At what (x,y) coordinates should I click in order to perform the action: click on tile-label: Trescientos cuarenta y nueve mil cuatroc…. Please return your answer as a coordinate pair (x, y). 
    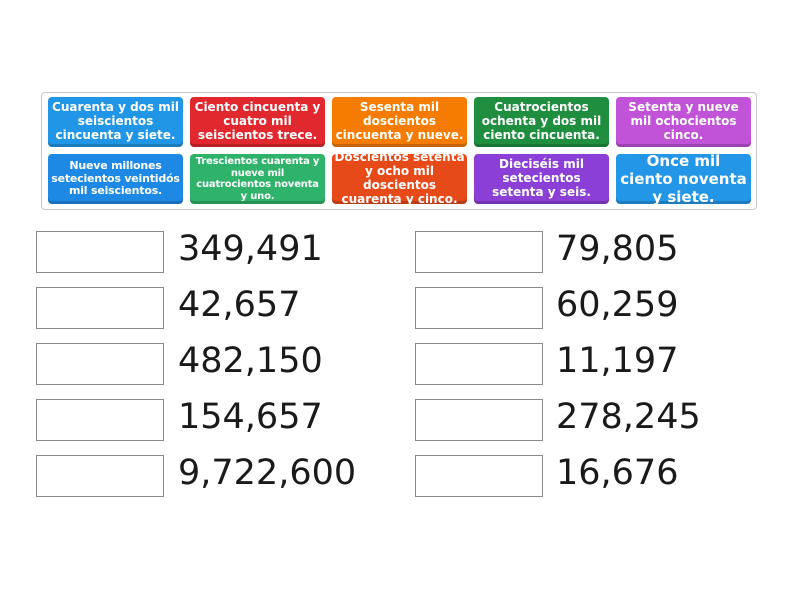
    Looking at the image, I should click on (257, 179).